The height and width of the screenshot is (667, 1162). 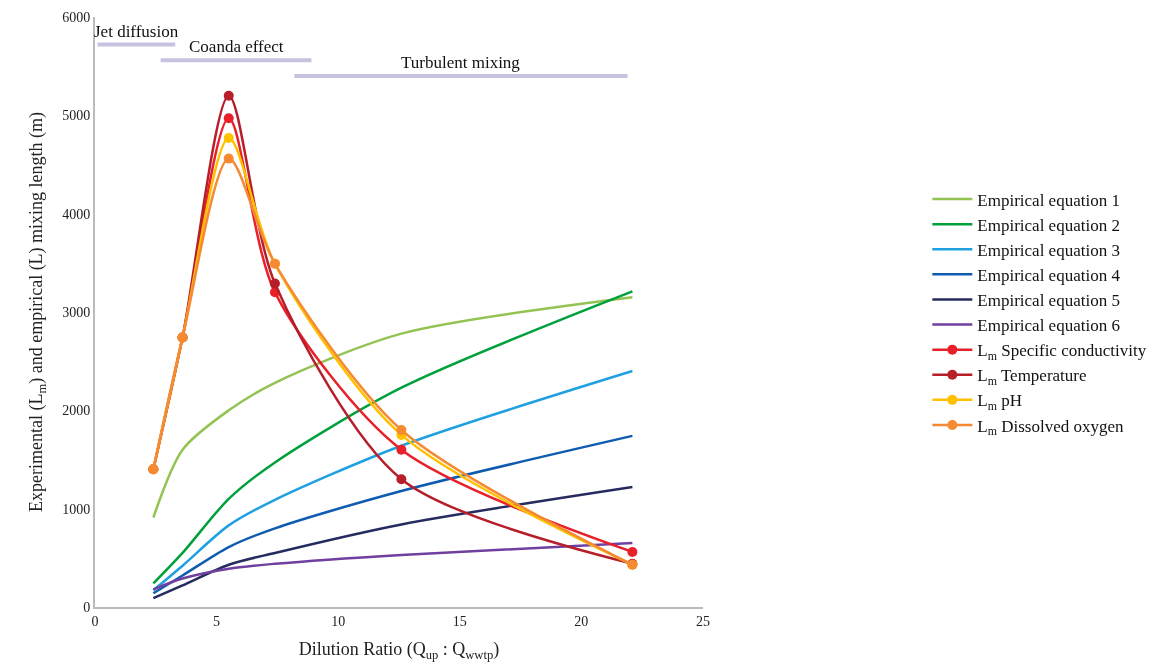 I want to click on y-tick-label: 6000, so click(x=76, y=17).